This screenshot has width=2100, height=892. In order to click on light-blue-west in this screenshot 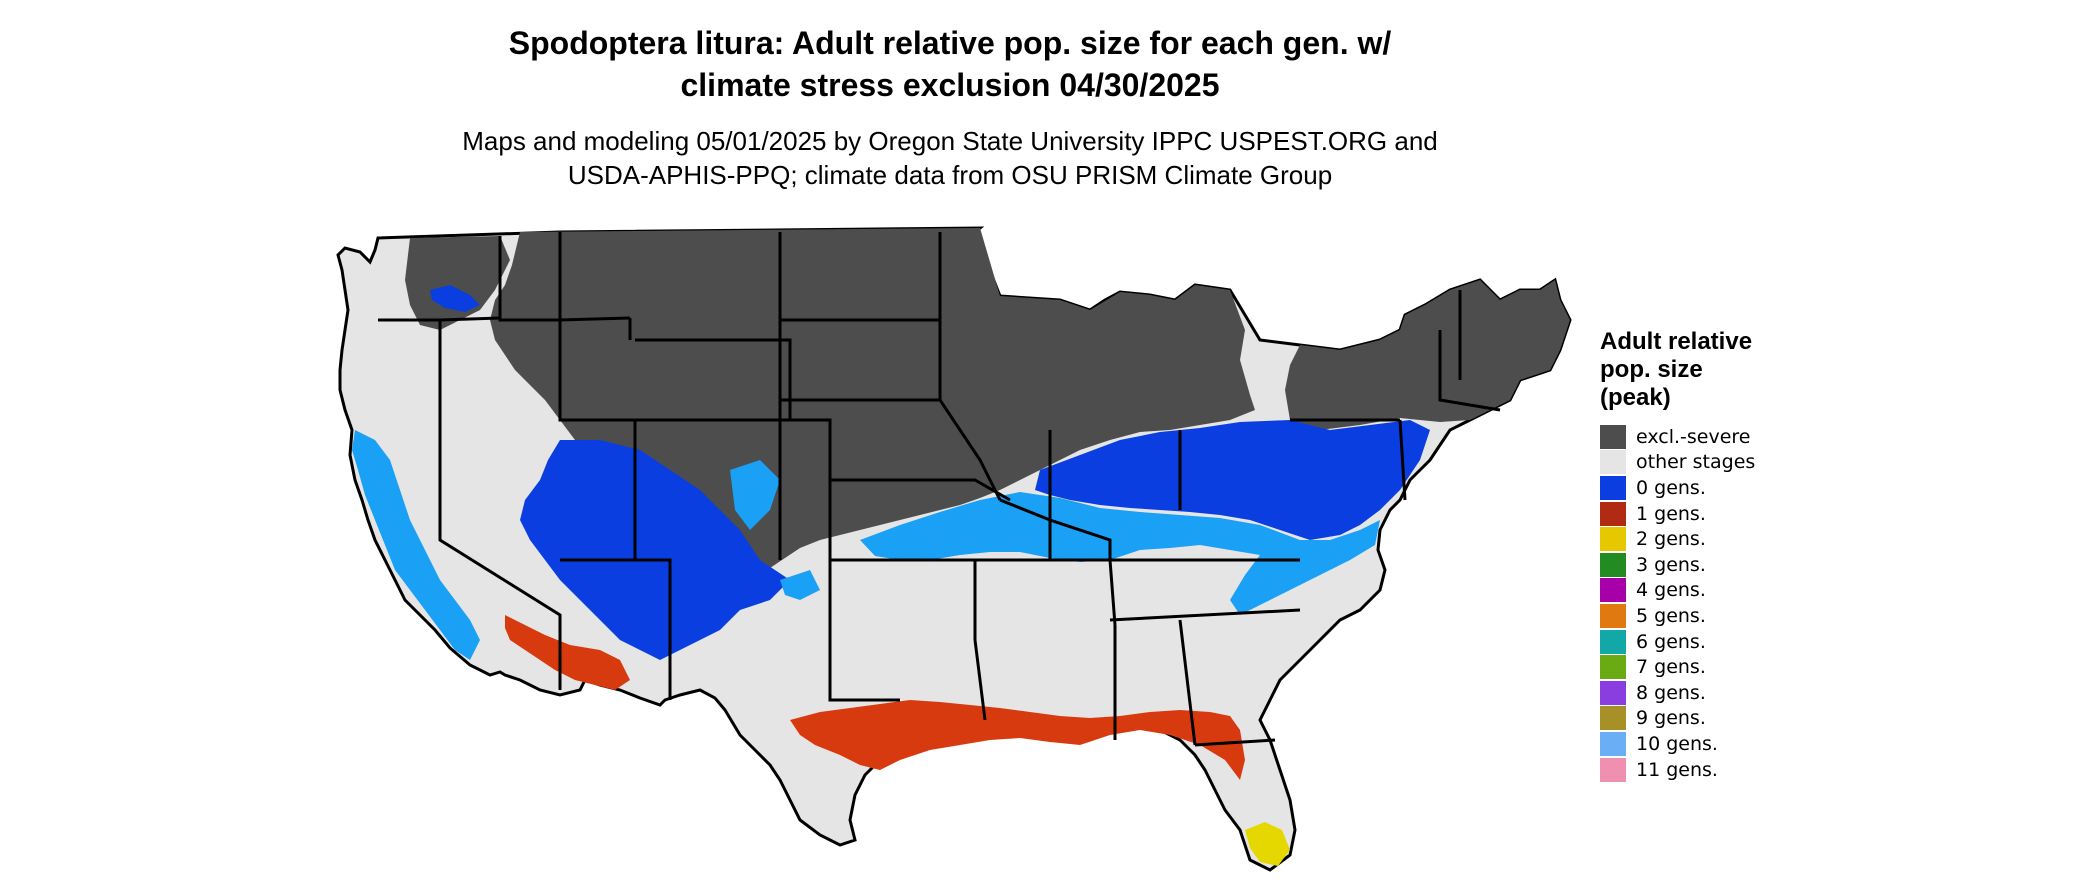, I will do `click(416, 545)`.